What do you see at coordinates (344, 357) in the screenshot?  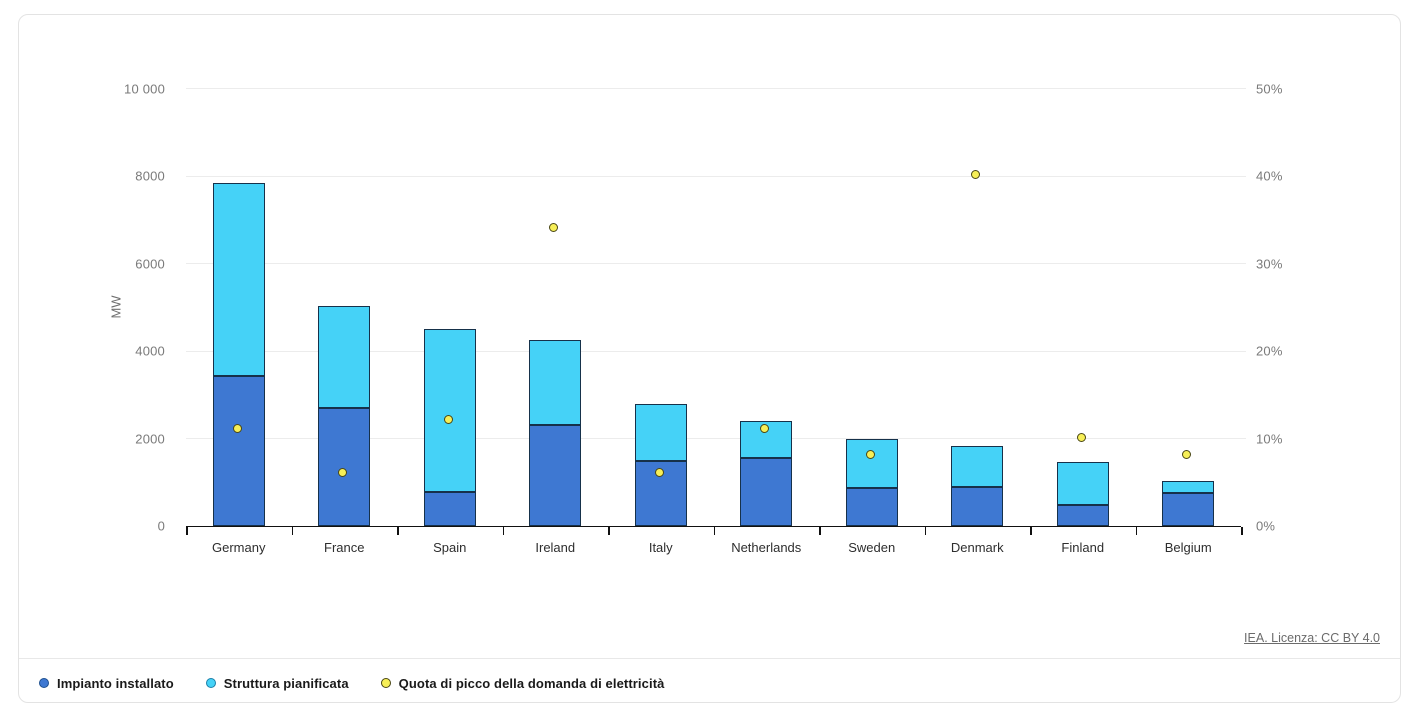 I see `bar-france-planned` at bounding box center [344, 357].